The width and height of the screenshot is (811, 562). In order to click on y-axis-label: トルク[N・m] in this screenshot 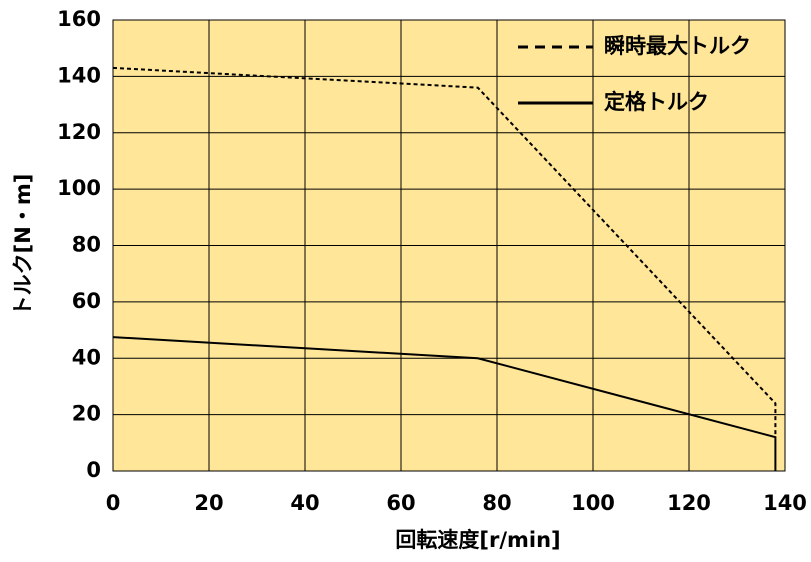, I will do `click(23, 245)`.